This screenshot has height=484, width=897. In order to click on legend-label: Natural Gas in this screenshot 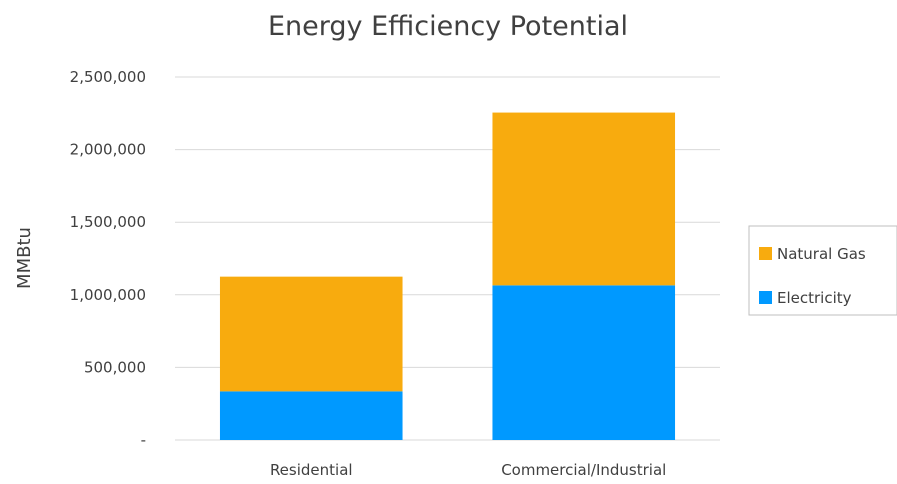, I will do `click(821, 254)`.